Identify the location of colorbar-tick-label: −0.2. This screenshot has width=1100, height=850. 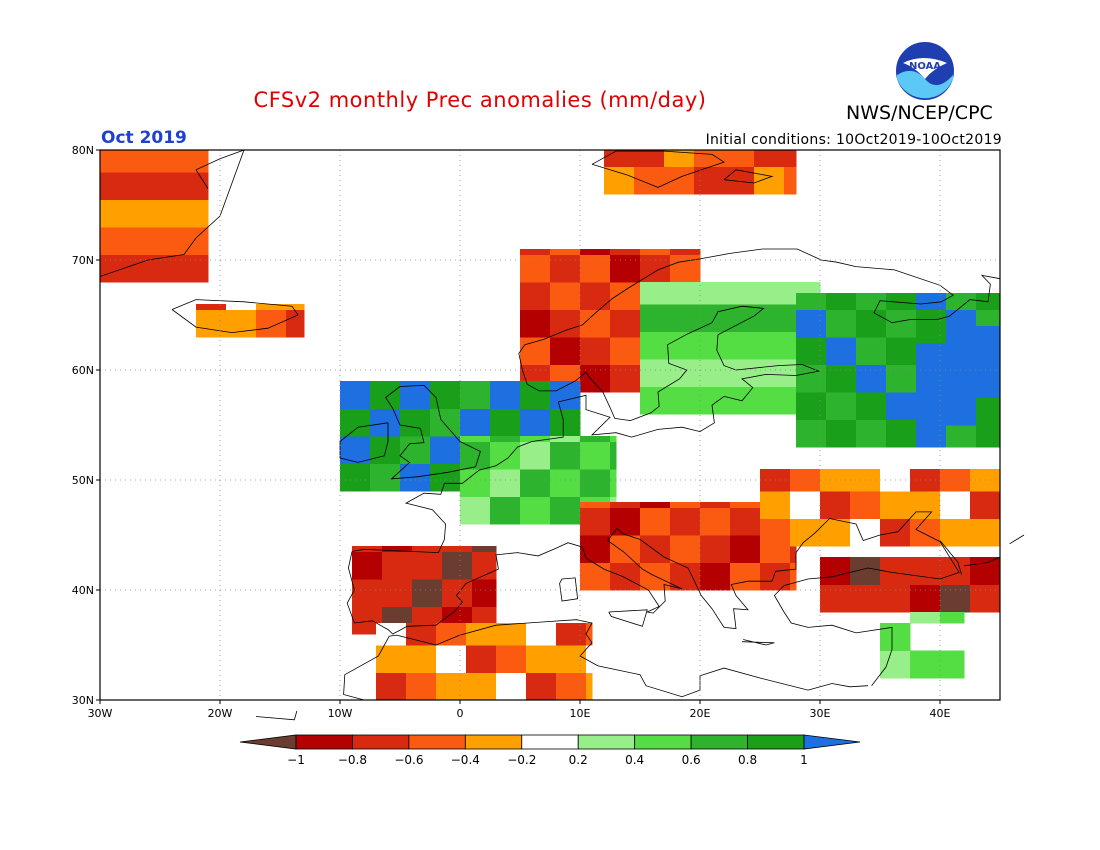
(521, 760).